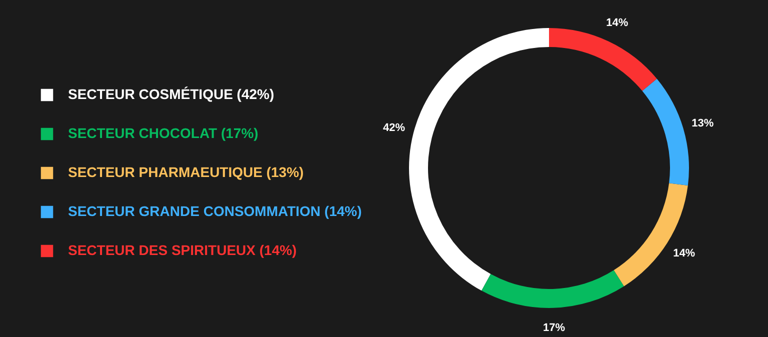  Describe the element at coordinates (171, 94) in the screenshot. I see `legend-label: SECTEUR COSMÉTIQUE (42%)` at that location.